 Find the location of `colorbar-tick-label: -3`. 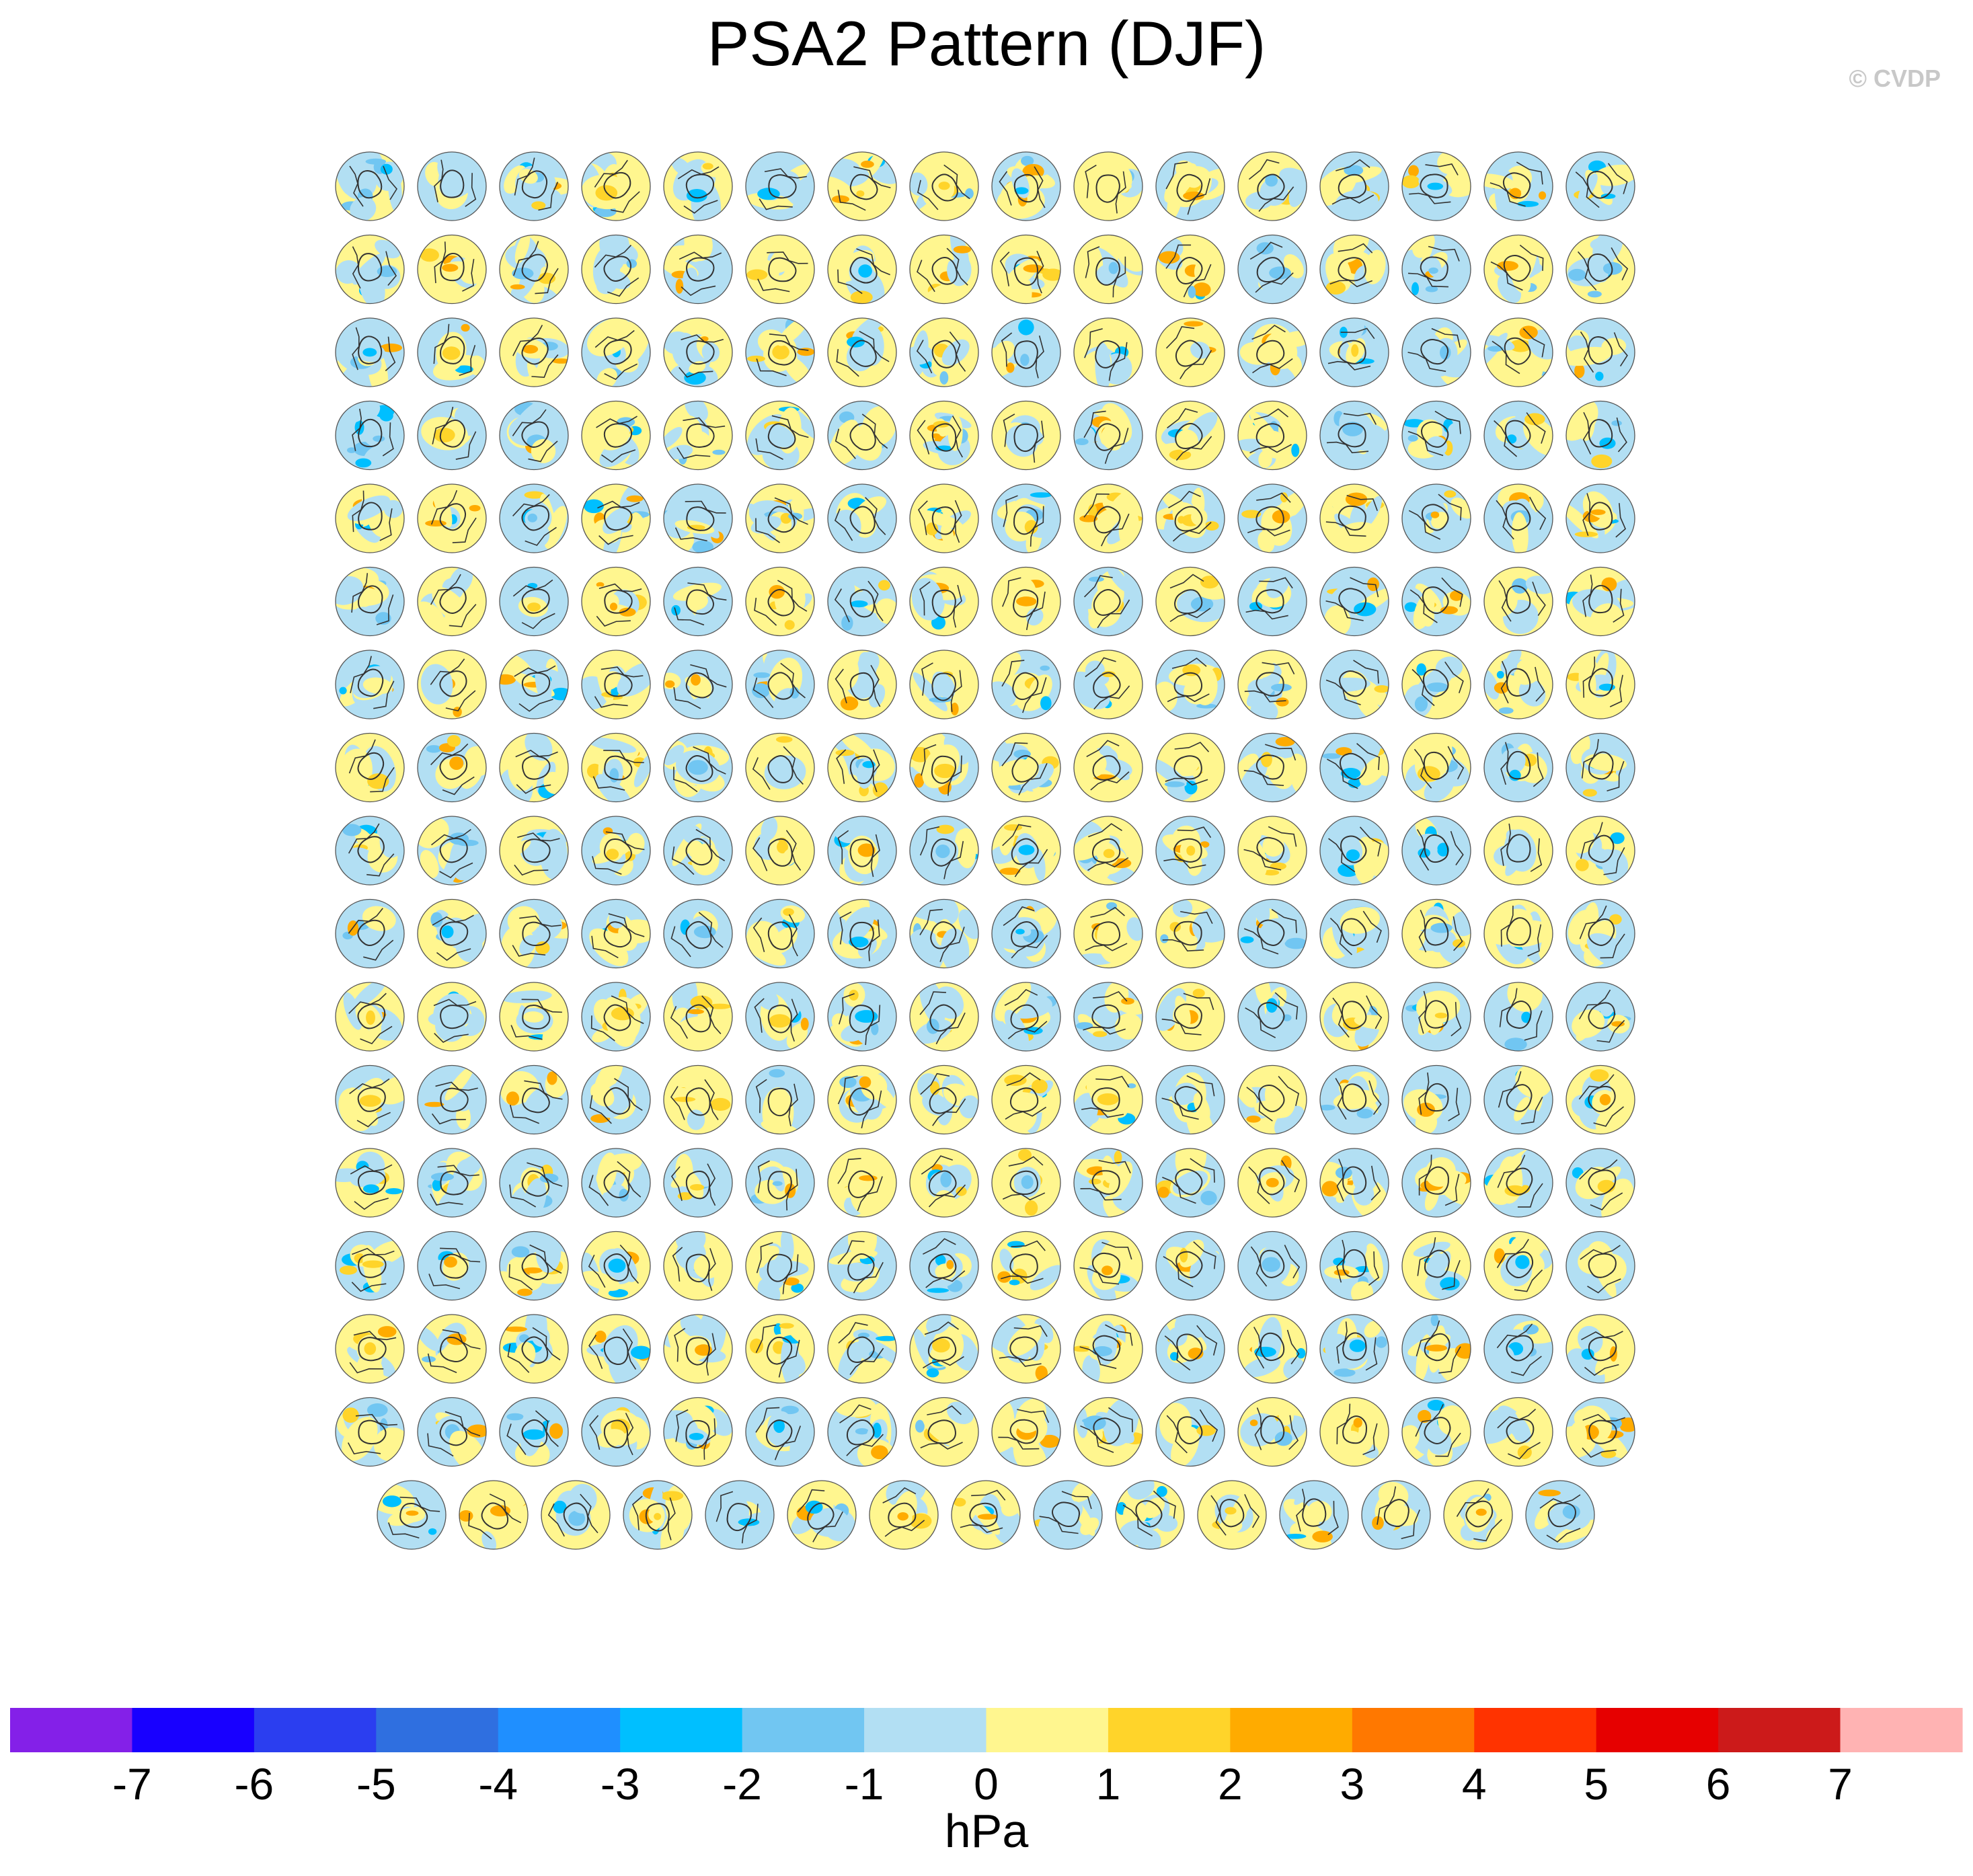

colorbar-tick-label: -3 is located at coordinates (620, 1784).